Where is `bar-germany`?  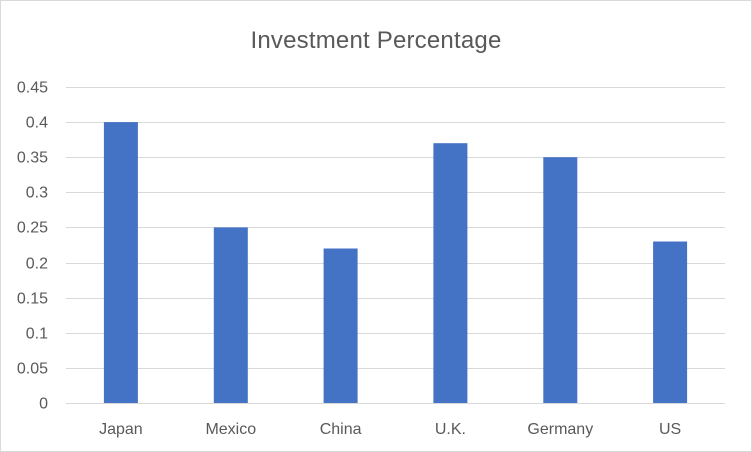
bar-germany is located at coordinates (560, 280).